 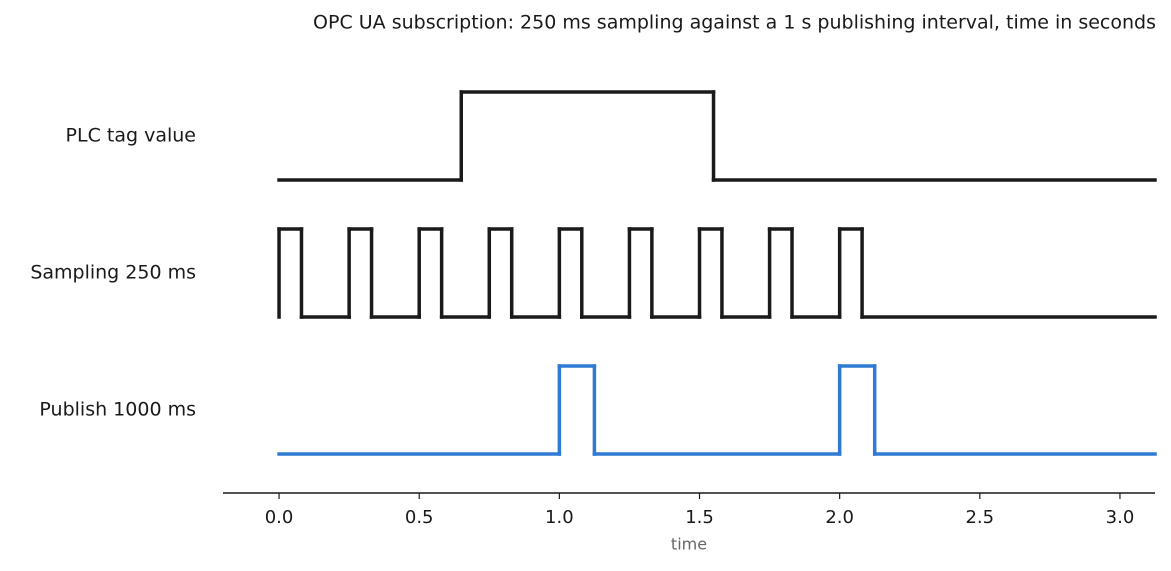 What do you see at coordinates (131, 136) in the screenshot?
I see `signal-label: PLC tag value` at bounding box center [131, 136].